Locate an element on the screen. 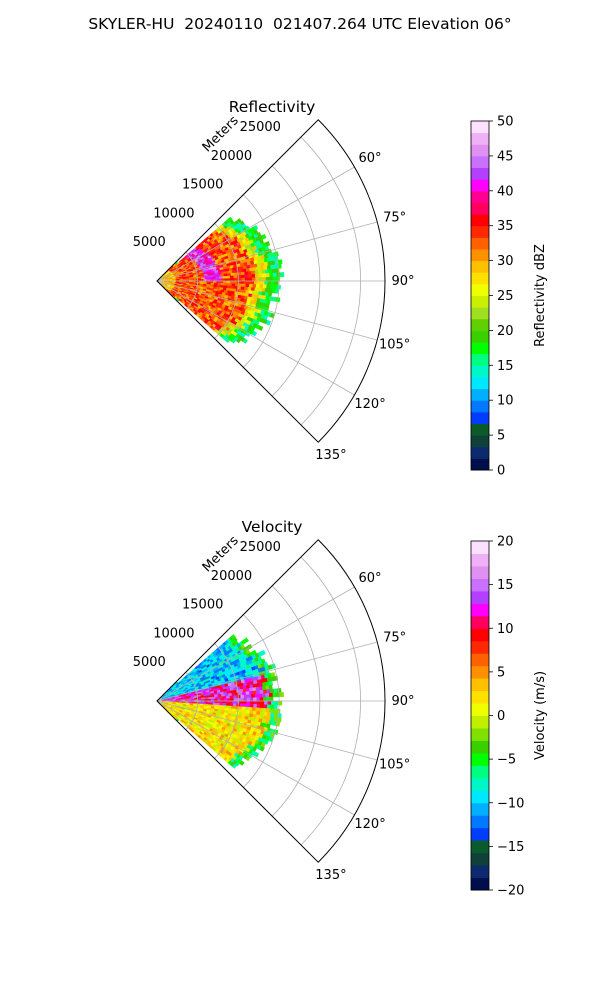  radial-tick-label: 20000 is located at coordinates (231, 576).